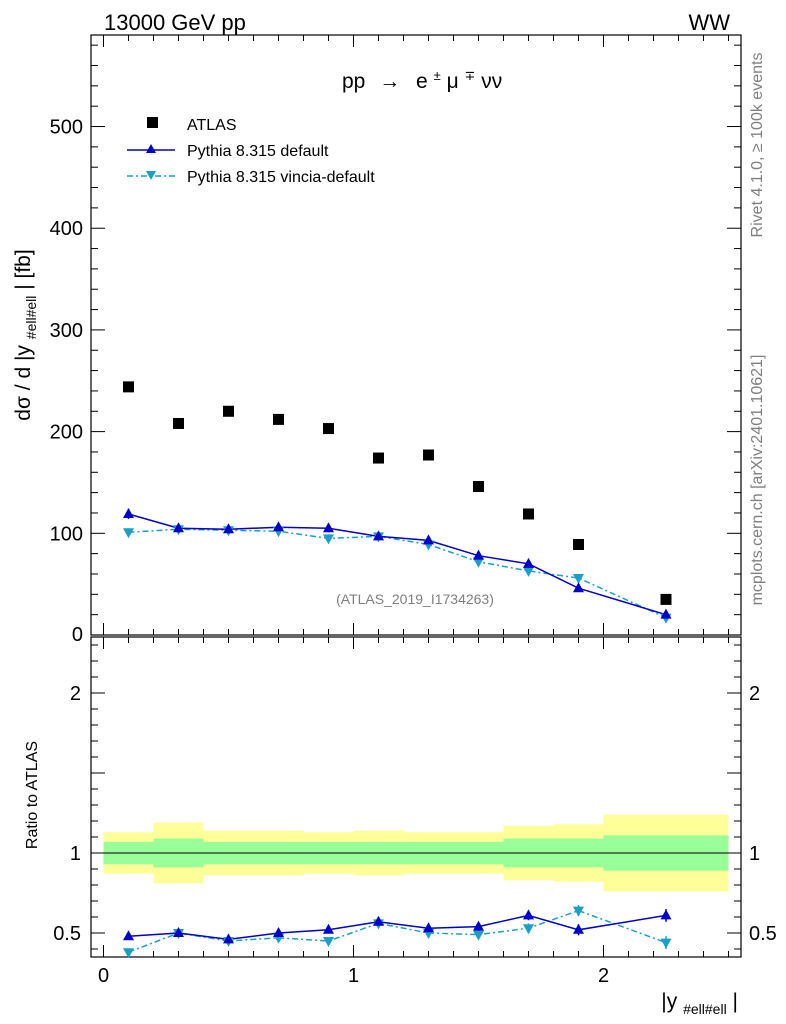  What do you see at coordinates (152, 122) in the screenshot?
I see `legend-atlas-marker` at bounding box center [152, 122].